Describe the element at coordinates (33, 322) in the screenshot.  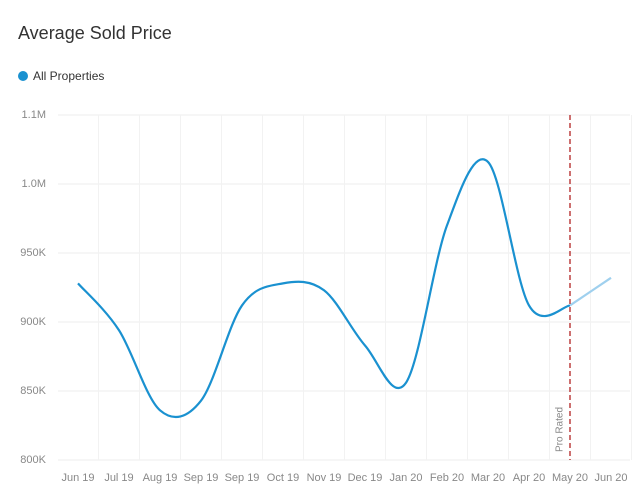
I see `y-tick-label: 900K` at that location.